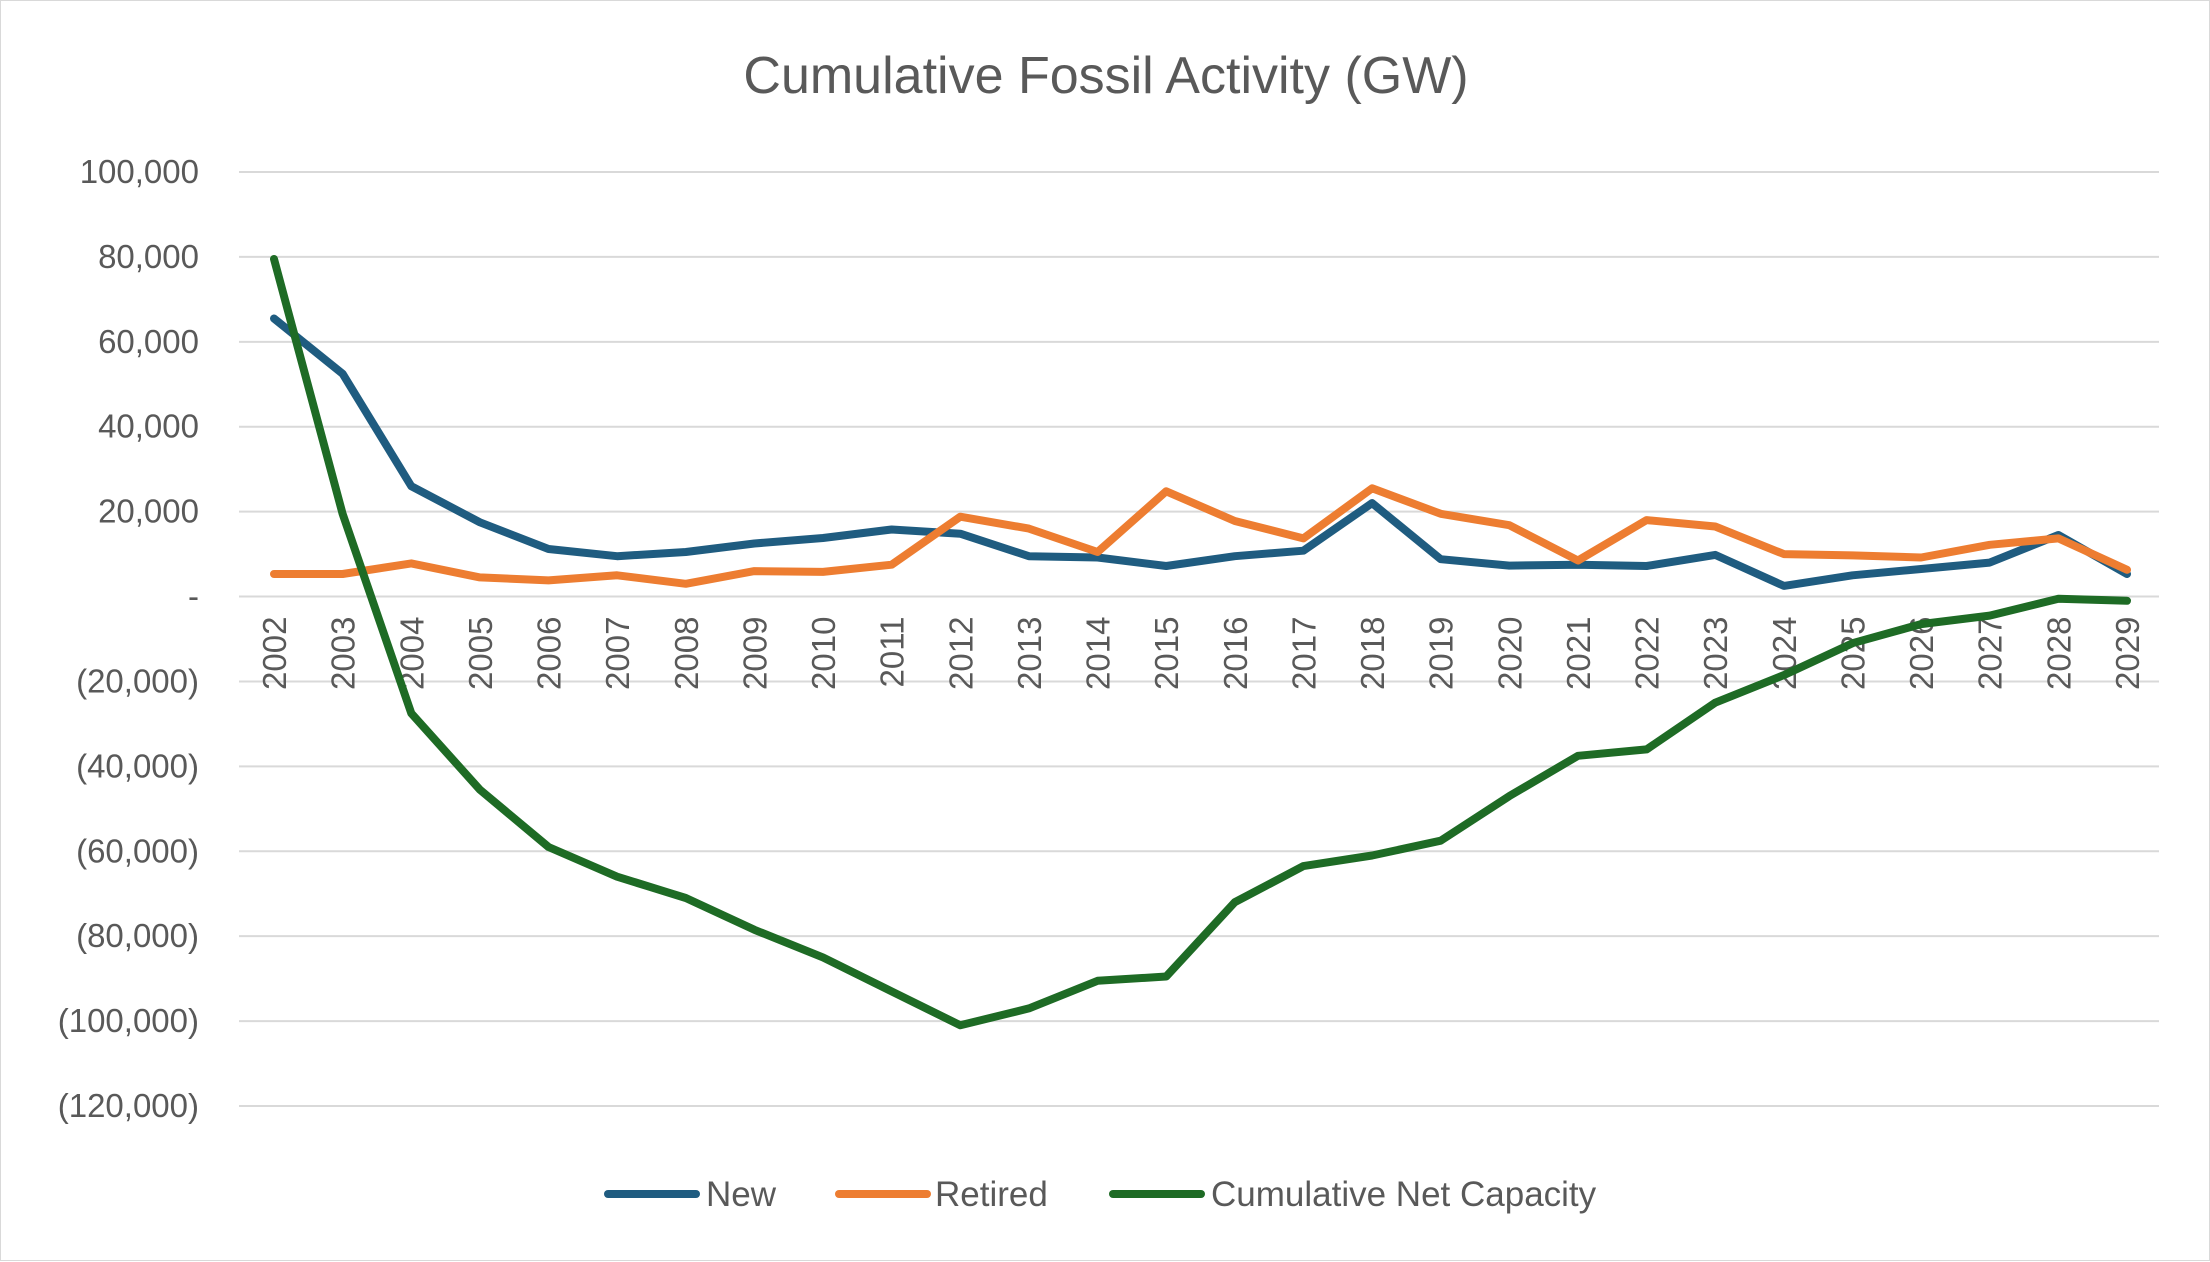 The image size is (2210, 1262). I want to click on y-tick-label: 20,000, so click(148, 511).